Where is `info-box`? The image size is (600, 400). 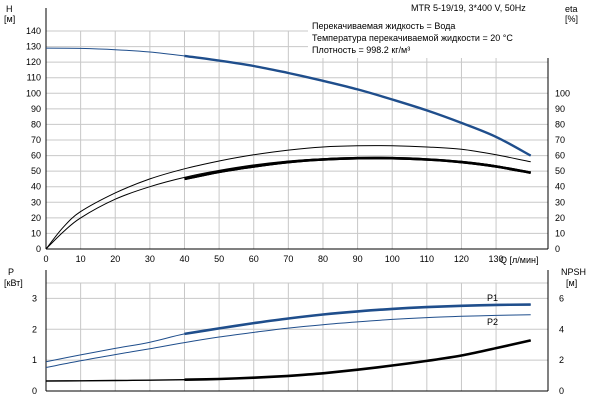
info-box is located at coordinates (430, 30).